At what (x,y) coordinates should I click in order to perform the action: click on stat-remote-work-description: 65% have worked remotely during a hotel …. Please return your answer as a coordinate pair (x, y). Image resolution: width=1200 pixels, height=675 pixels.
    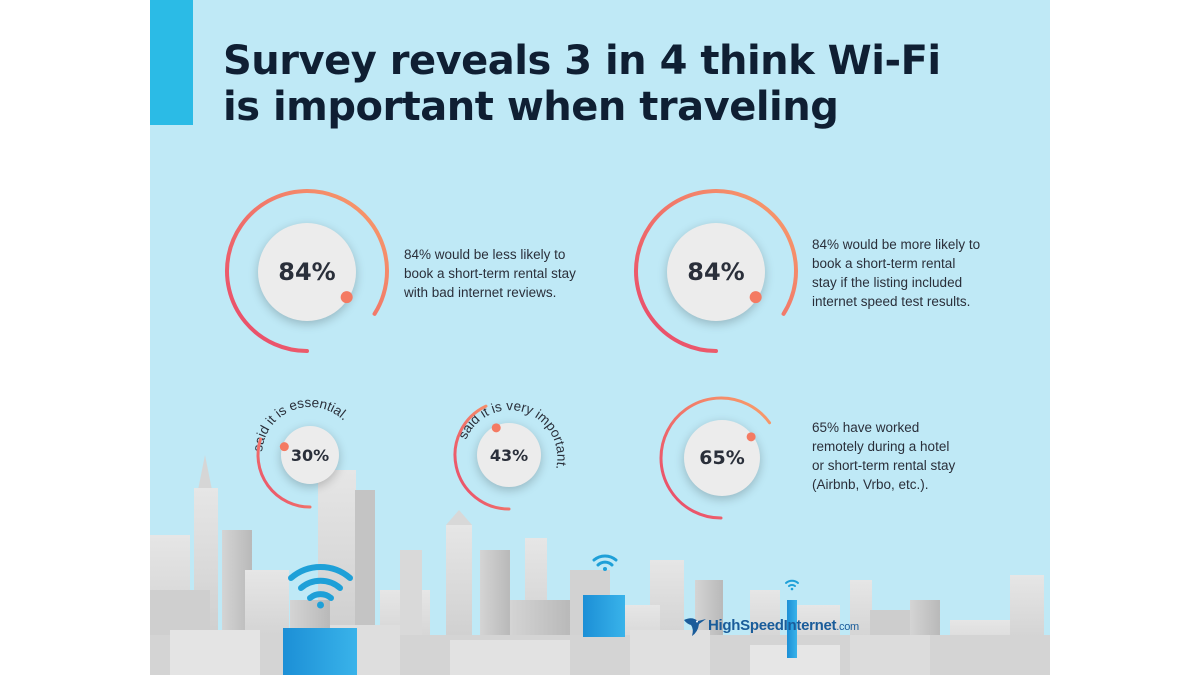
    Looking at the image, I should click on (884, 456).